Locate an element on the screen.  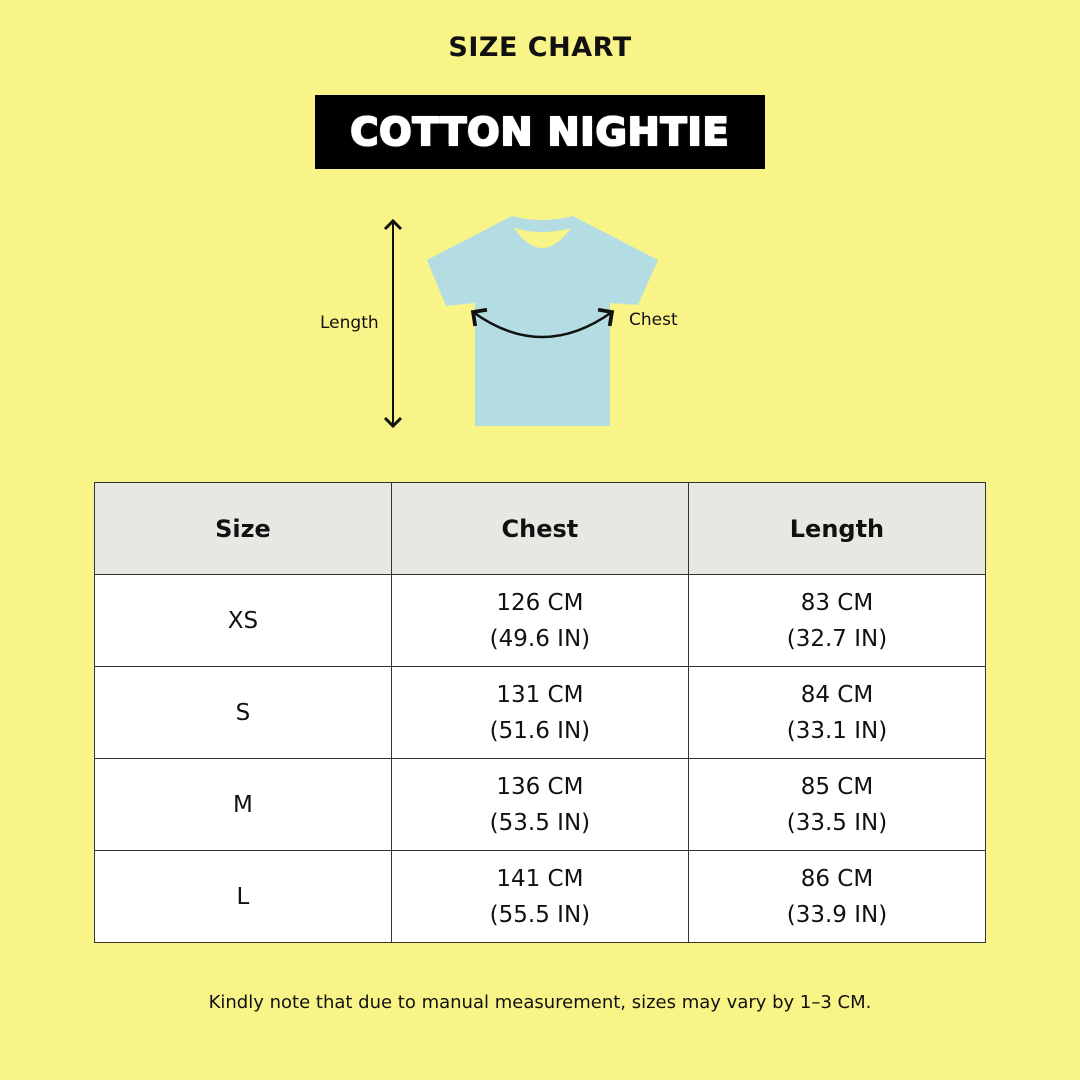
length-cm: 84 CM is located at coordinates (837, 694).